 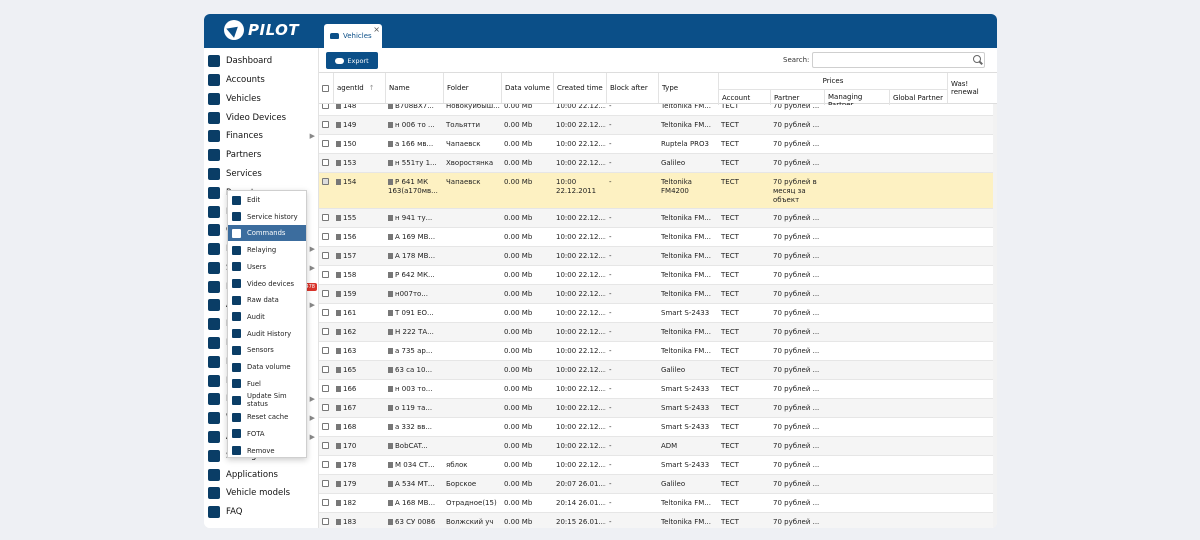 What do you see at coordinates (267, 284) in the screenshot?
I see `menu-item-video-devices: Video devices` at bounding box center [267, 284].